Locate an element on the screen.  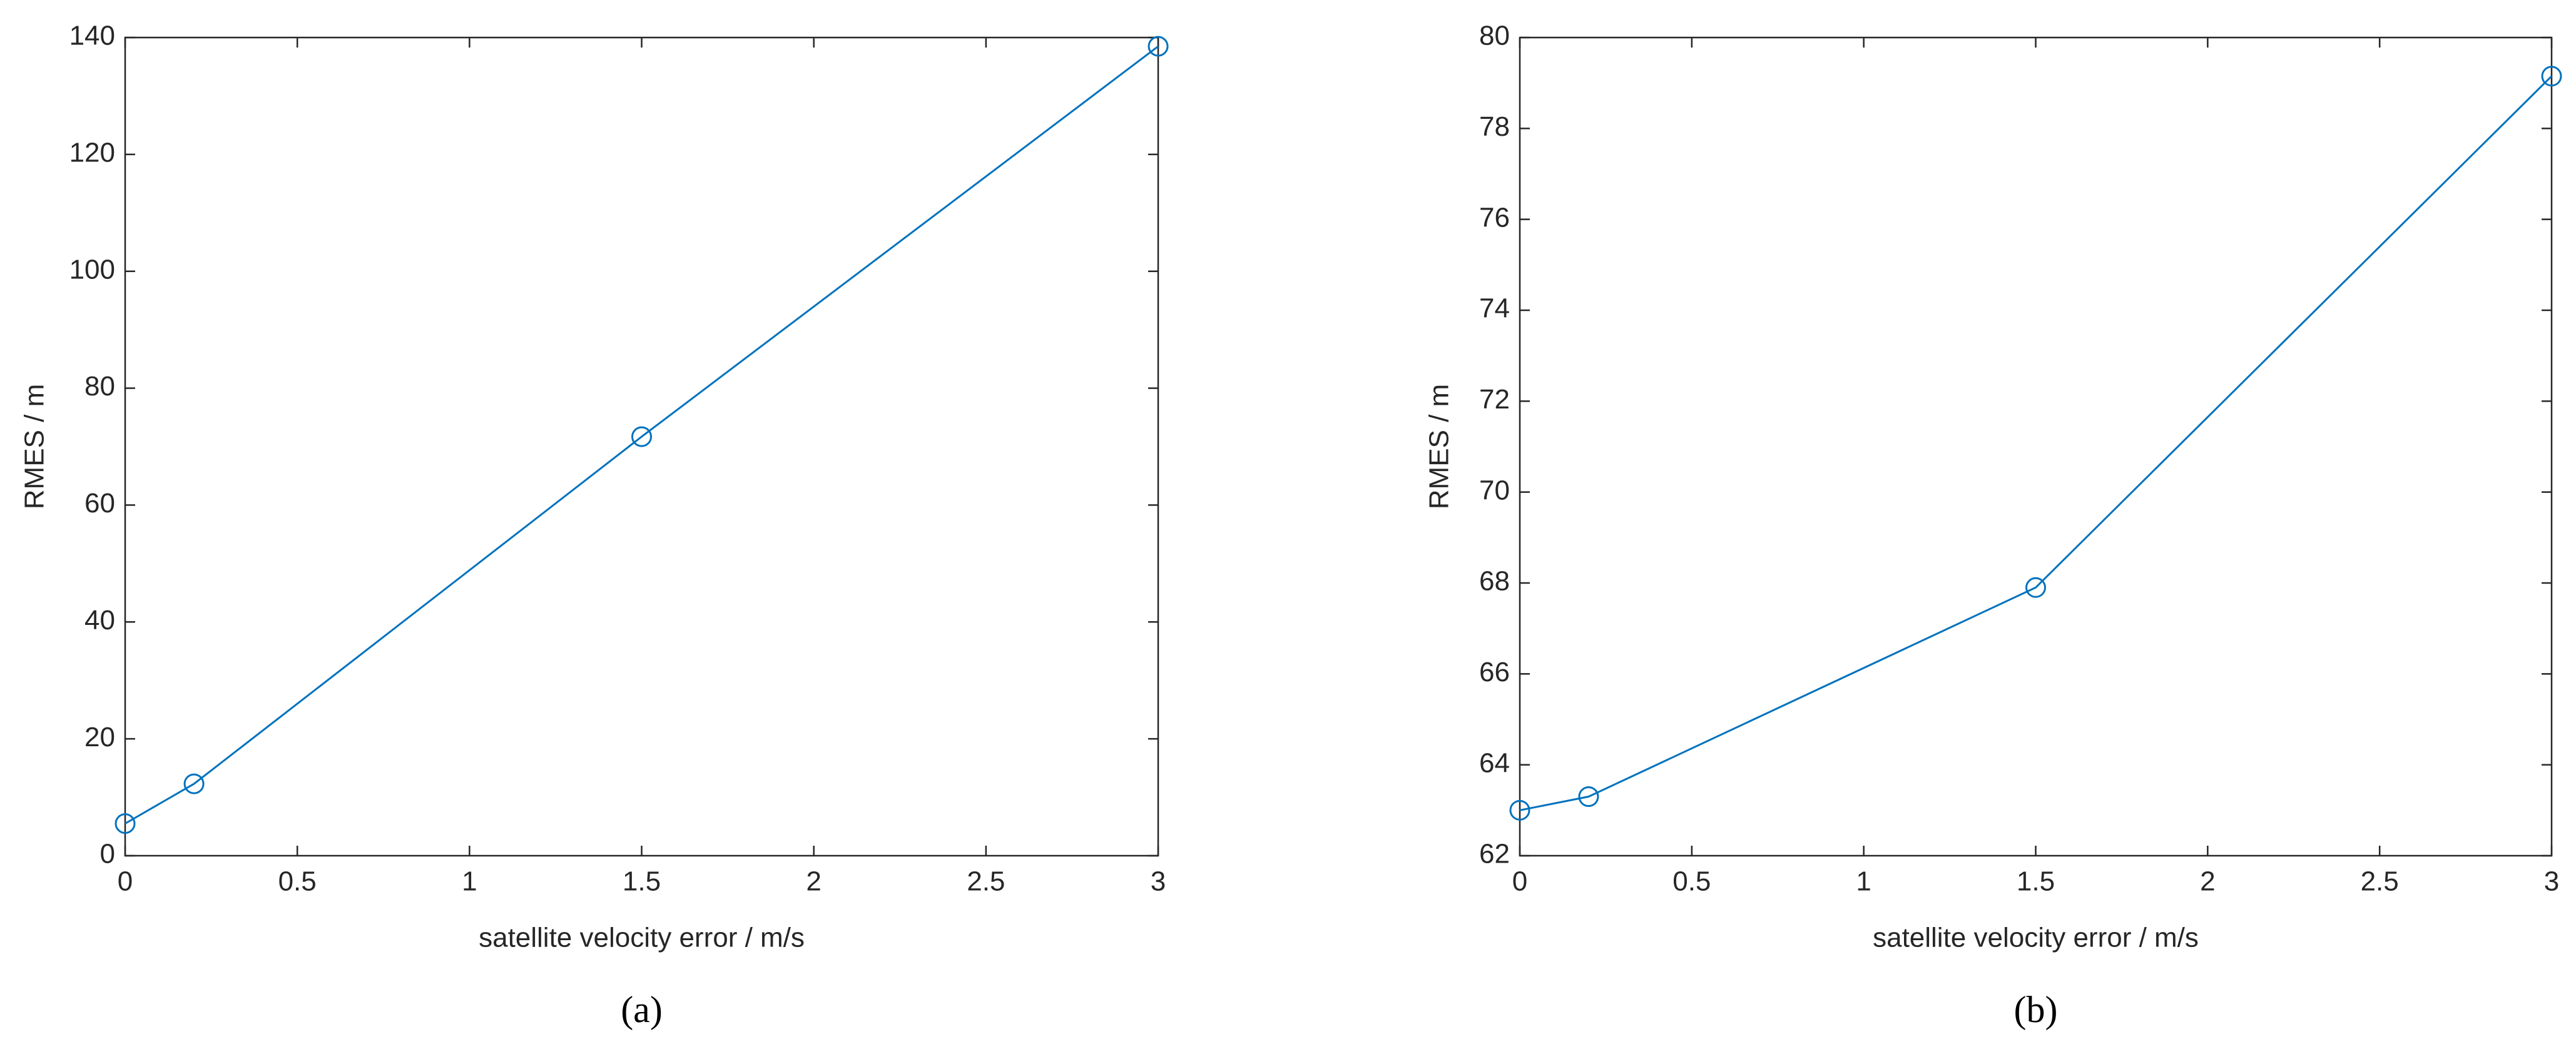
y-tick-label: 40 is located at coordinates (100, 620).